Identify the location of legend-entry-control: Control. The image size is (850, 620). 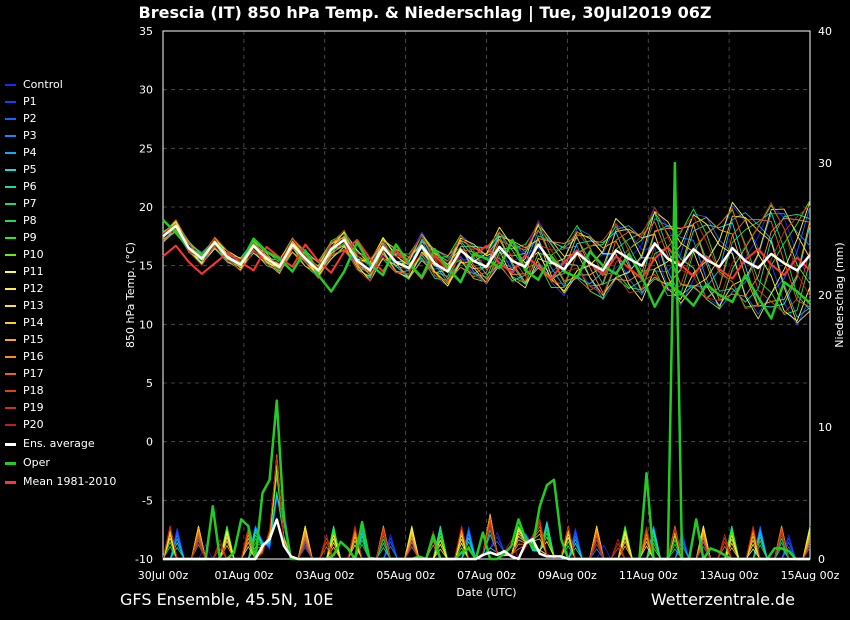
(60, 84).